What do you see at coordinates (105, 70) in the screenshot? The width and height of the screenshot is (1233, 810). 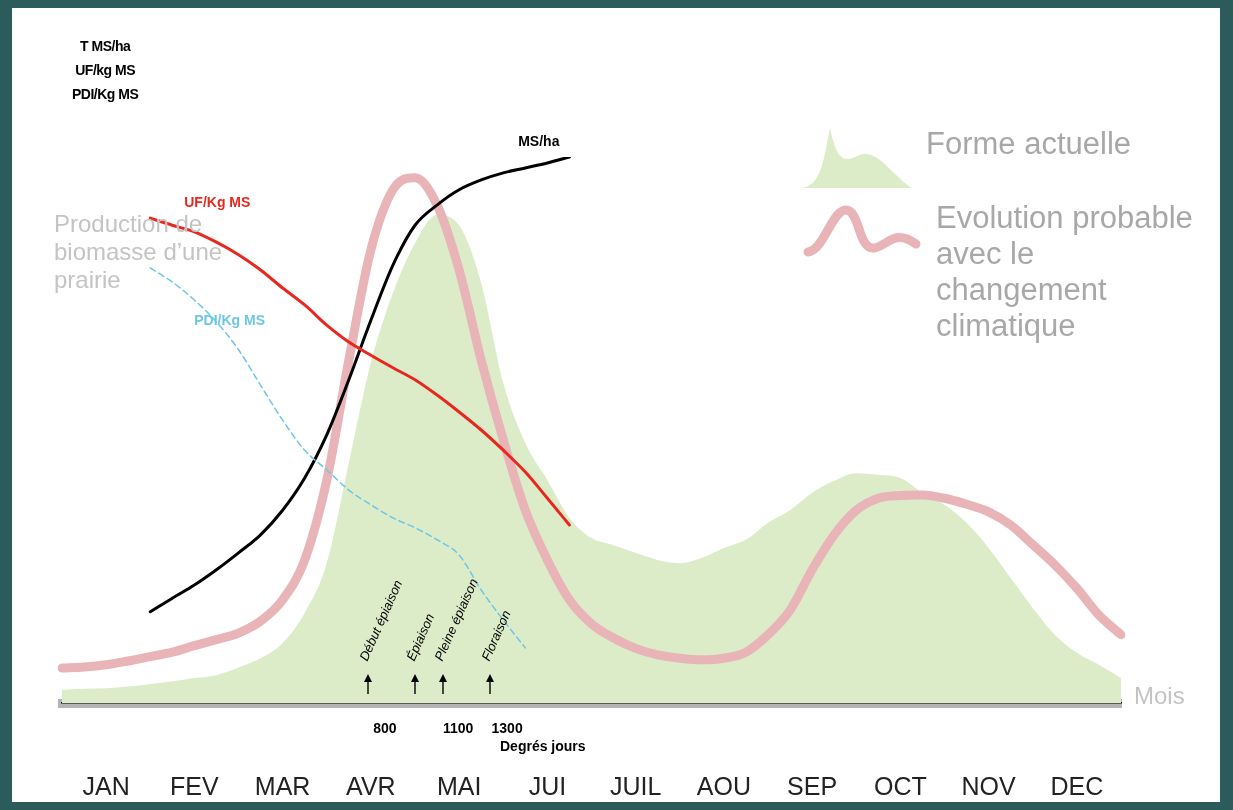 I see `y-axis-title: T MS/ha UF/kg MS PDI/Kg MS` at bounding box center [105, 70].